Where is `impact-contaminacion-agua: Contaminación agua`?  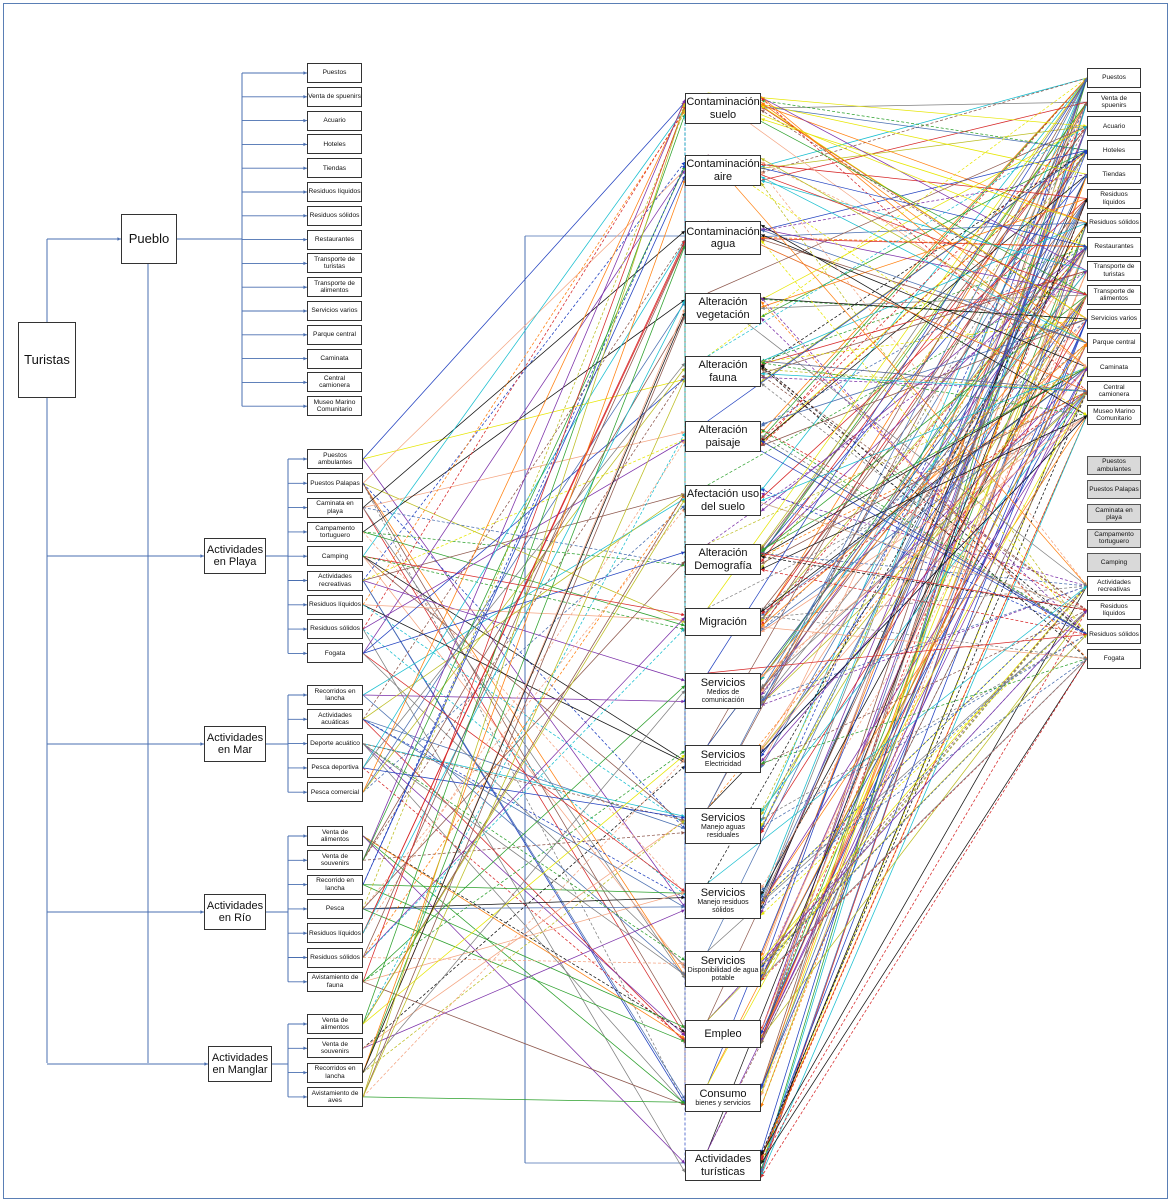 impact-contaminacion-agua: Contaminación agua is located at coordinates (723, 238).